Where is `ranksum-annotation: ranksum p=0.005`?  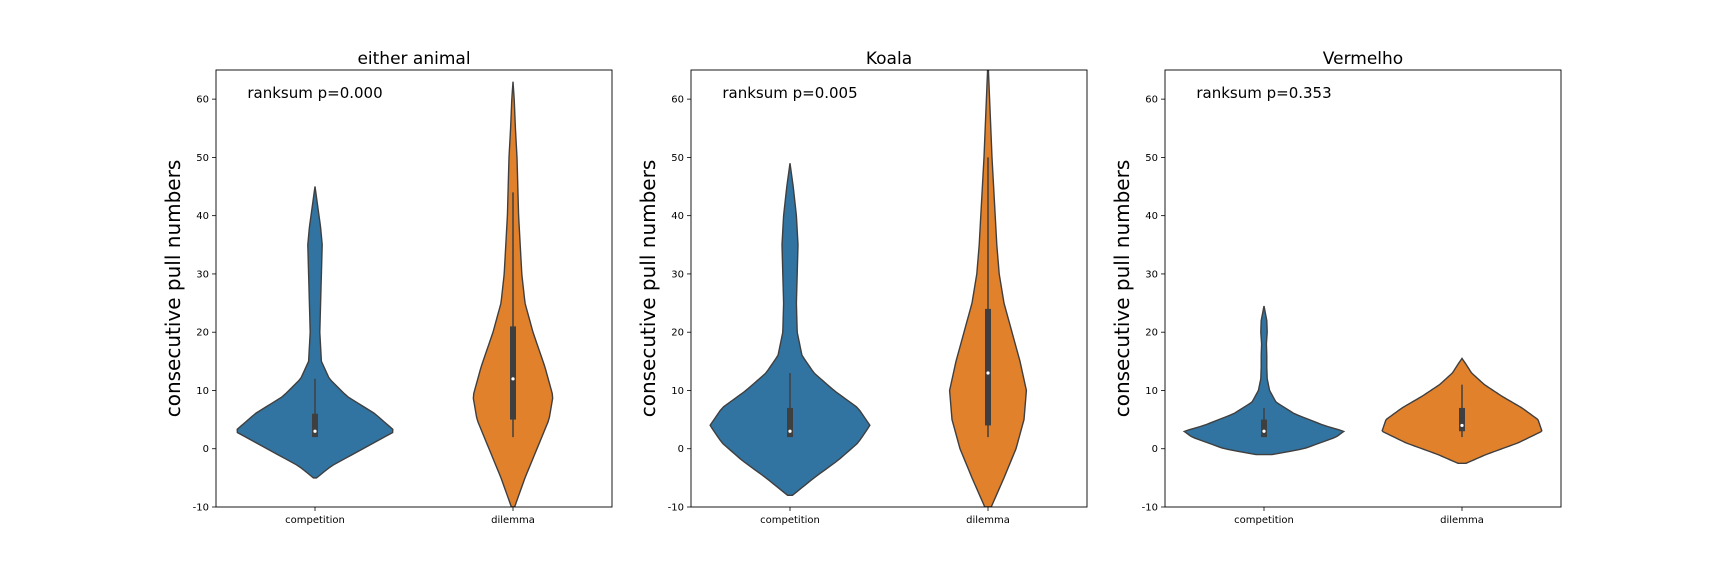 ranksum-annotation: ranksum p=0.005 is located at coordinates (789, 93).